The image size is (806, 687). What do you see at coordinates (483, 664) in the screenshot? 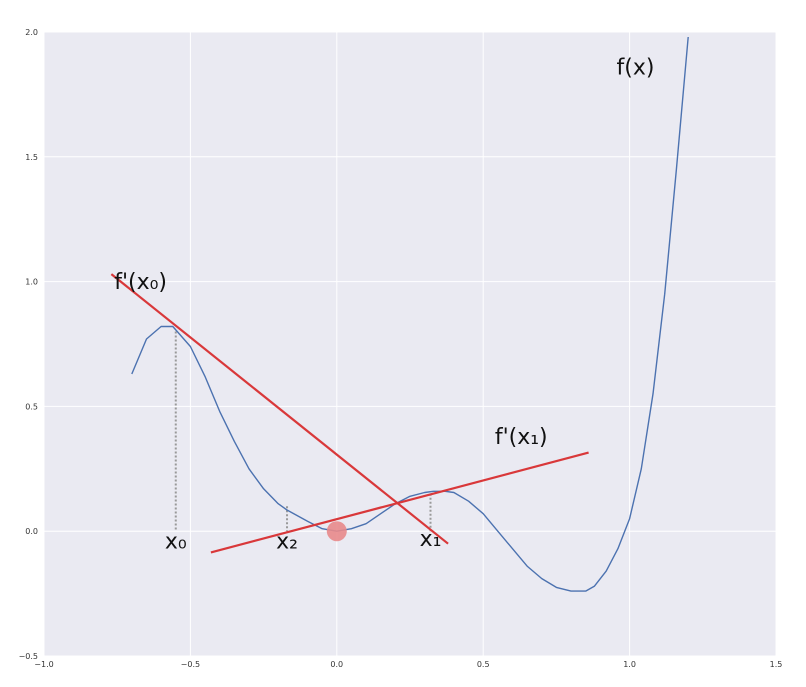
I see `x-tick-label: 0.5` at bounding box center [483, 664].